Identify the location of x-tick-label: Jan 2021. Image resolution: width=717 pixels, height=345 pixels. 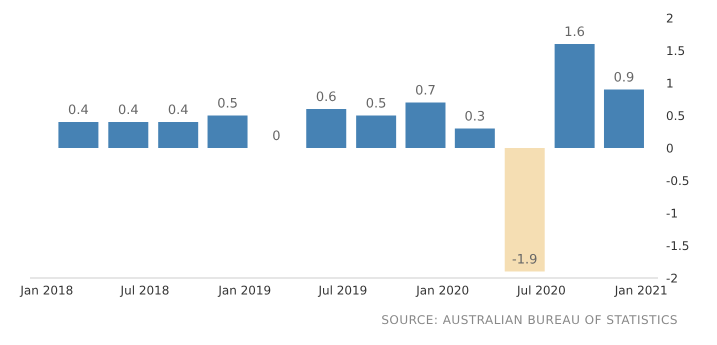
(641, 291).